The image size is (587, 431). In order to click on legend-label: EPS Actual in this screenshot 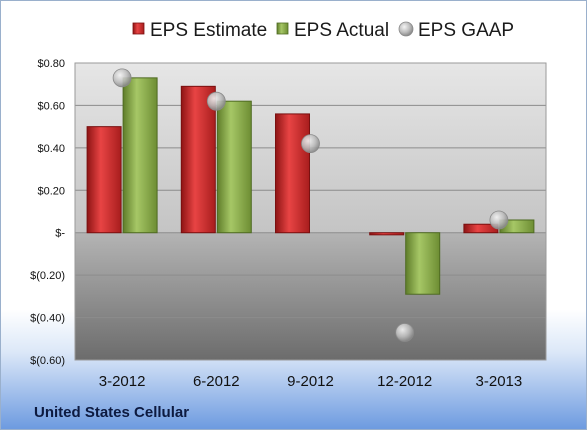, I will do `click(341, 30)`.